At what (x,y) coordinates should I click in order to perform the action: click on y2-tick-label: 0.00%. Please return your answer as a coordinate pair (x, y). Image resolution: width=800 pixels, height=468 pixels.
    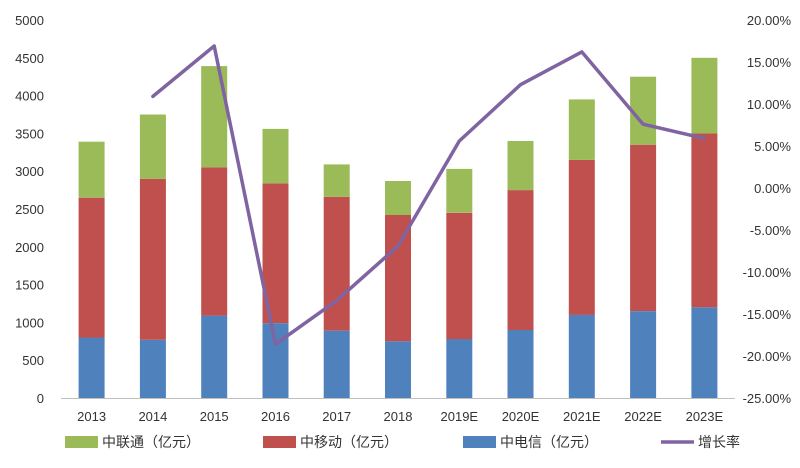
    Looking at the image, I should click on (772, 188).